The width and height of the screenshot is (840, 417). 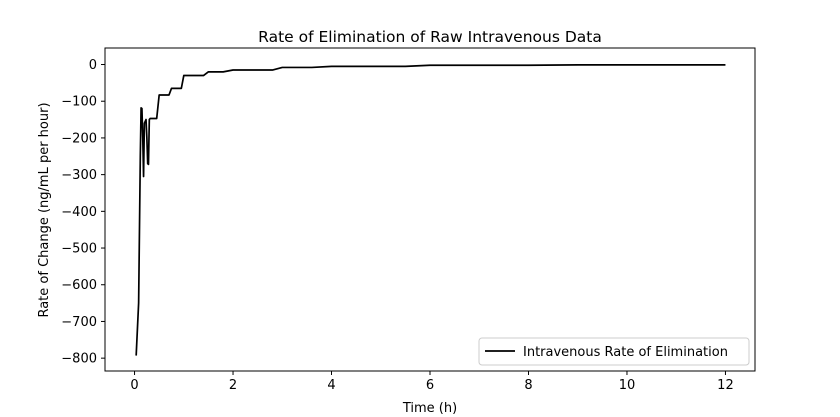 What do you see at coordinates (233, 385) in the screenshot?
I see `x-tick-label: 2` at bounding box center [233, 385].